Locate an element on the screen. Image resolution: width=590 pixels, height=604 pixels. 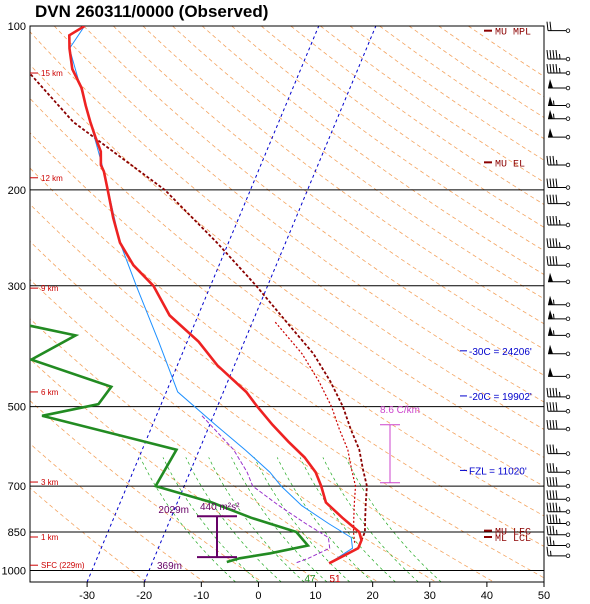
height-label: SFC (229m) is located at coordinates (63, 565).